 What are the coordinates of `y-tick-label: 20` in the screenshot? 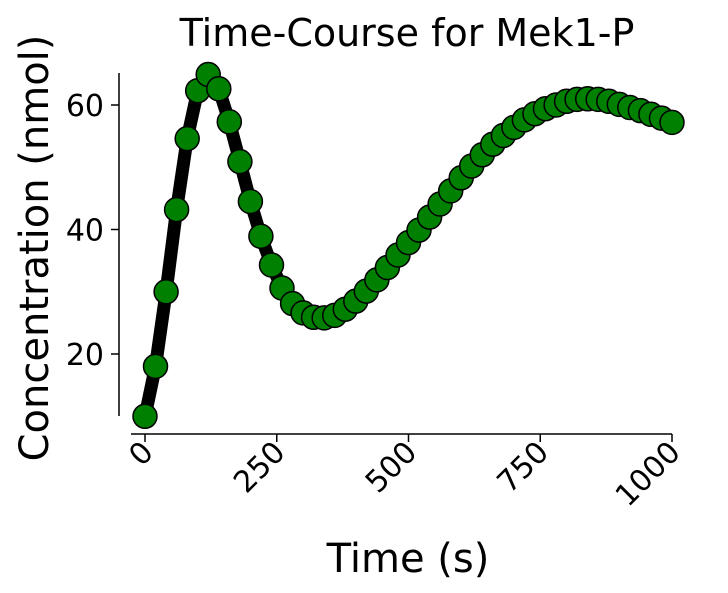 It's located at (85, 355).